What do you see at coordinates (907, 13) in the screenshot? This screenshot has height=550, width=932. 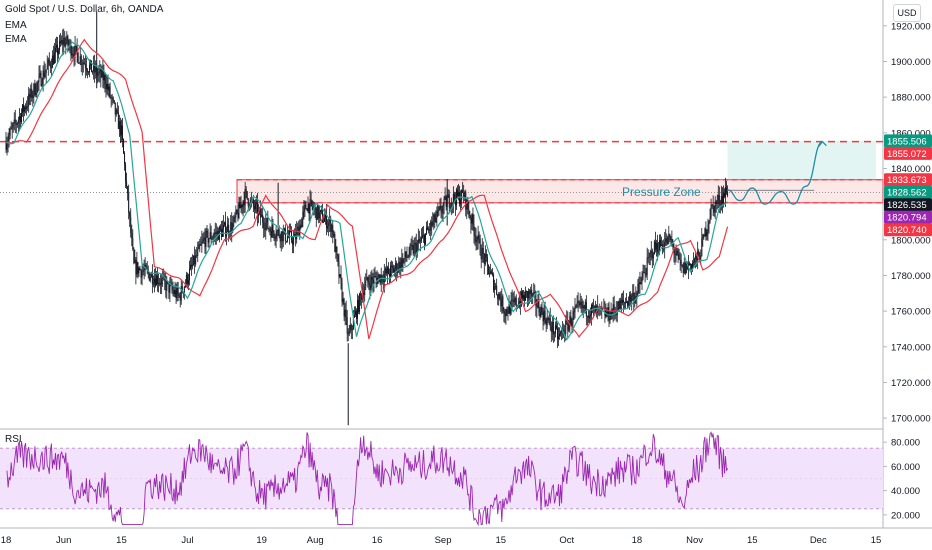 I see `currency-button: USD` at bounding box center [907, 13].